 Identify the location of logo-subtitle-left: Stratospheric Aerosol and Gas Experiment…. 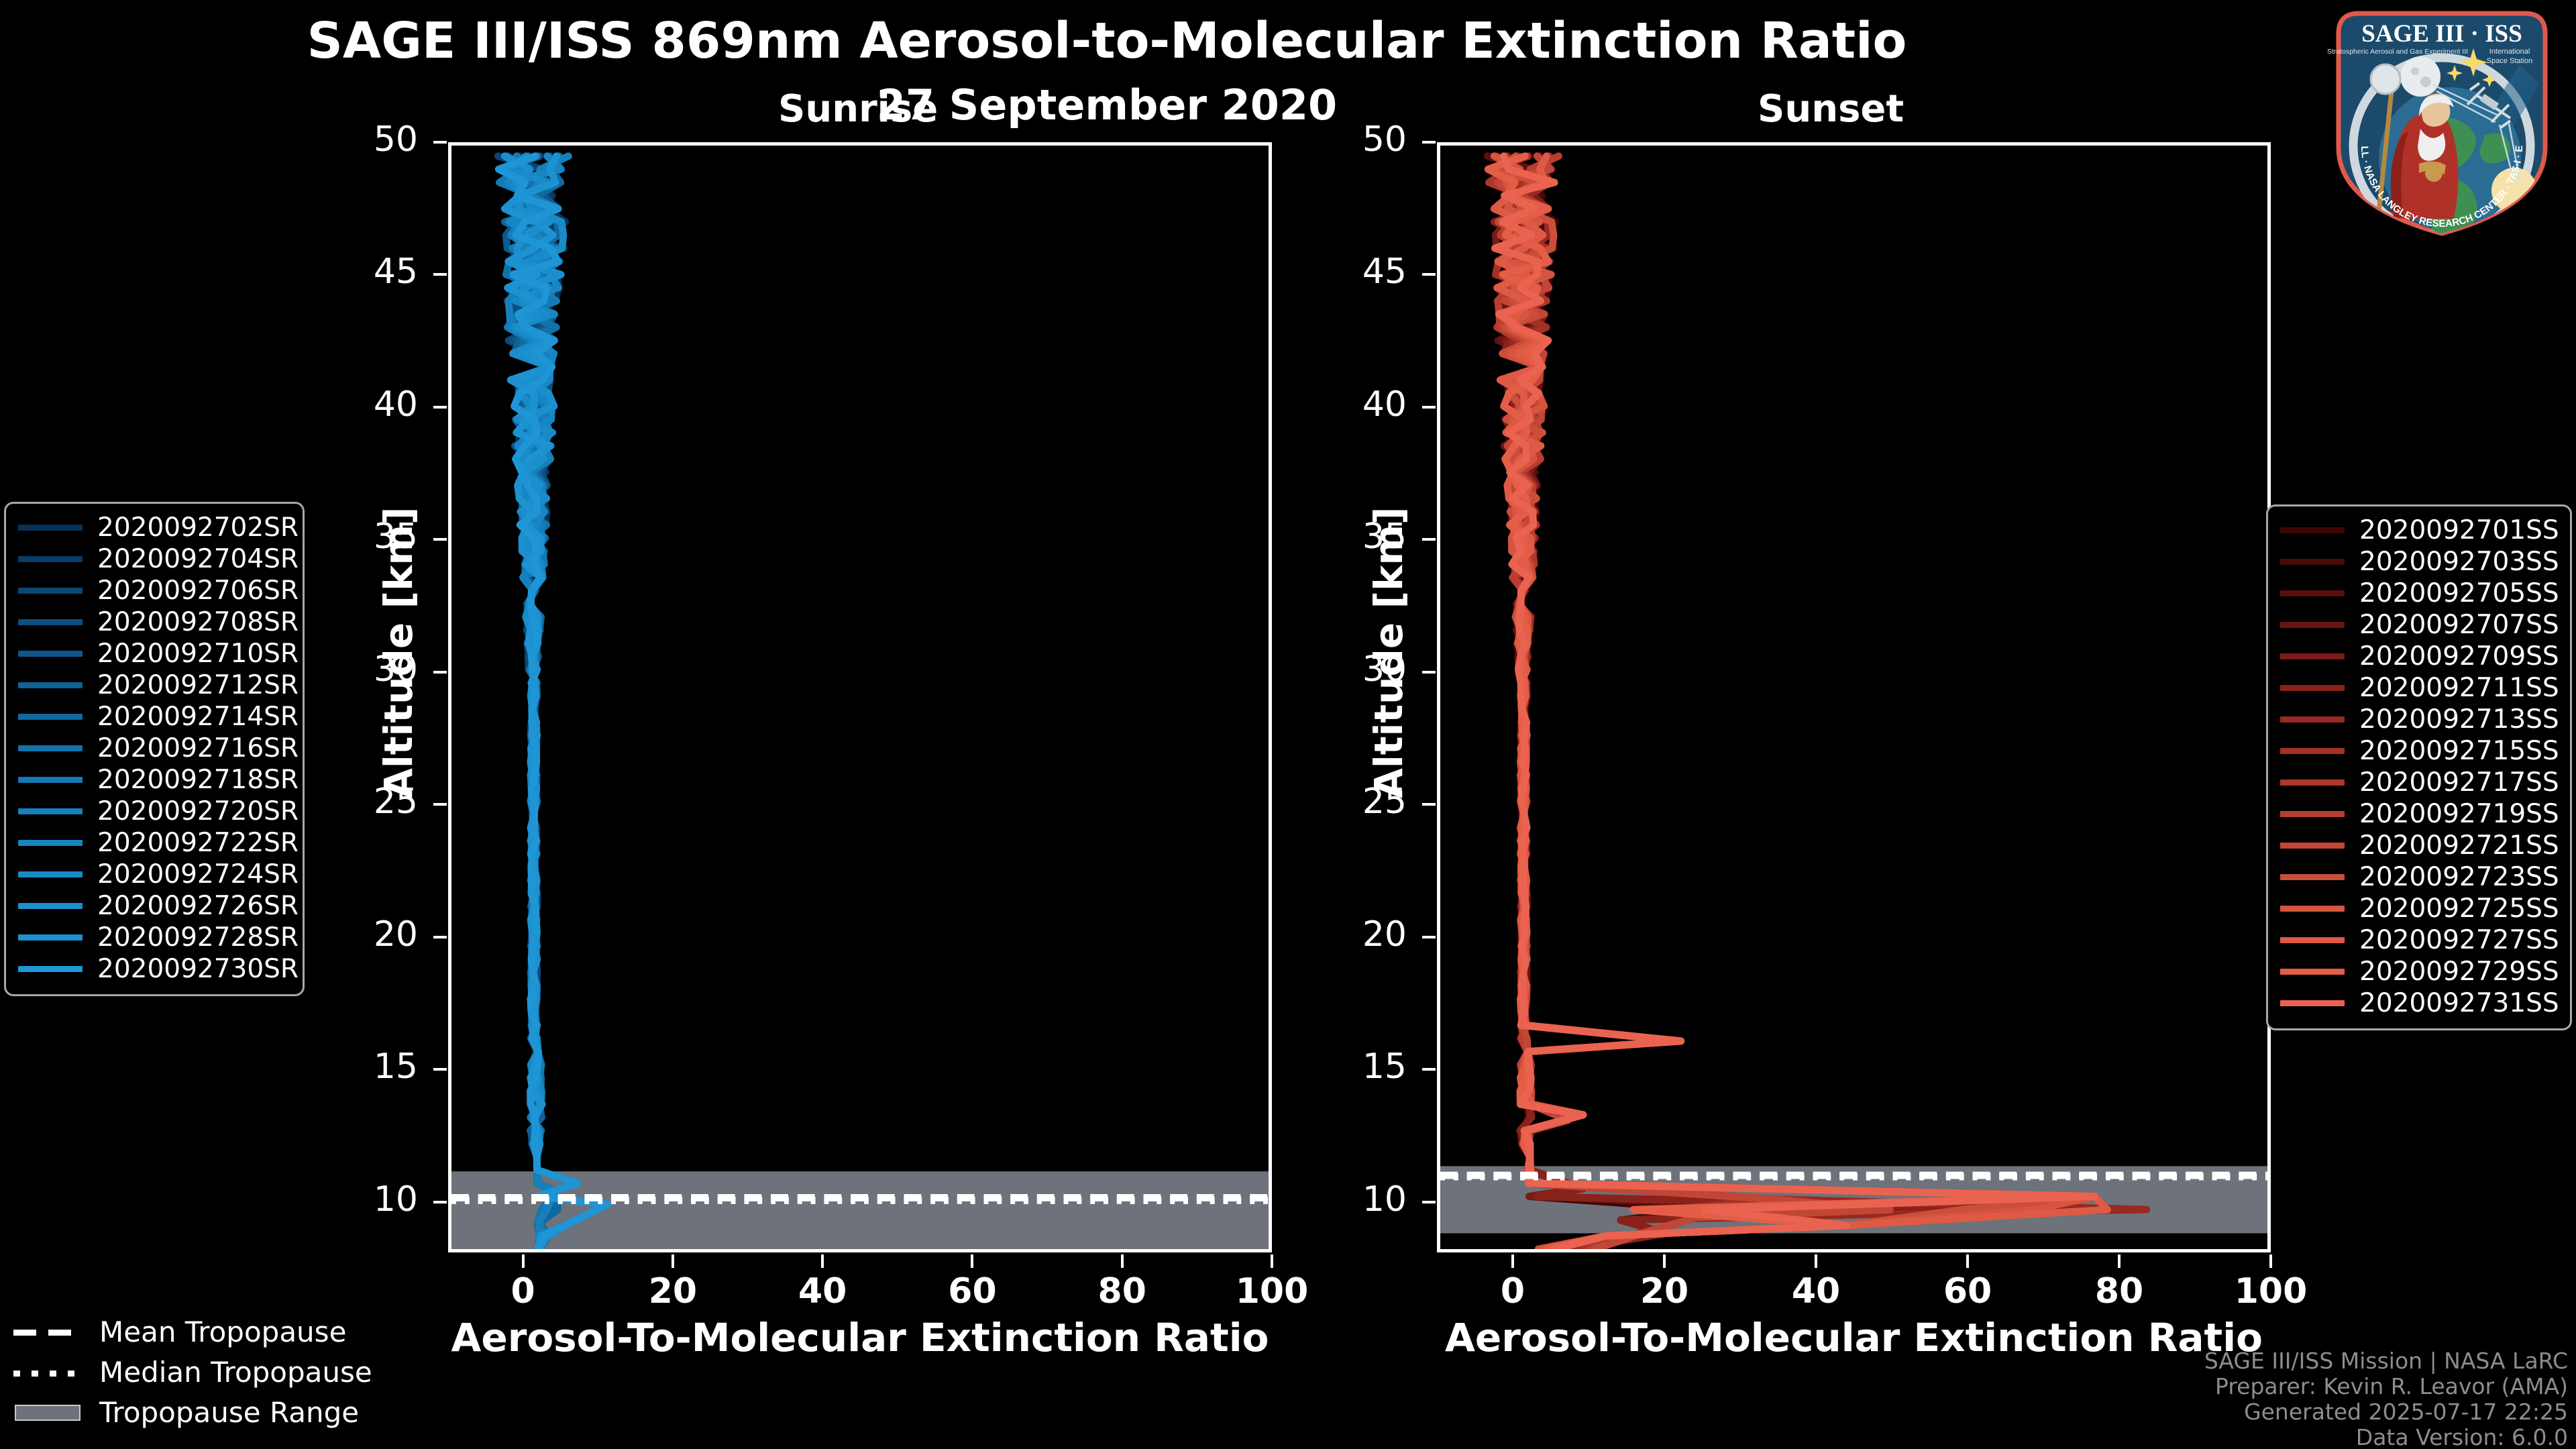
(2397, 52).